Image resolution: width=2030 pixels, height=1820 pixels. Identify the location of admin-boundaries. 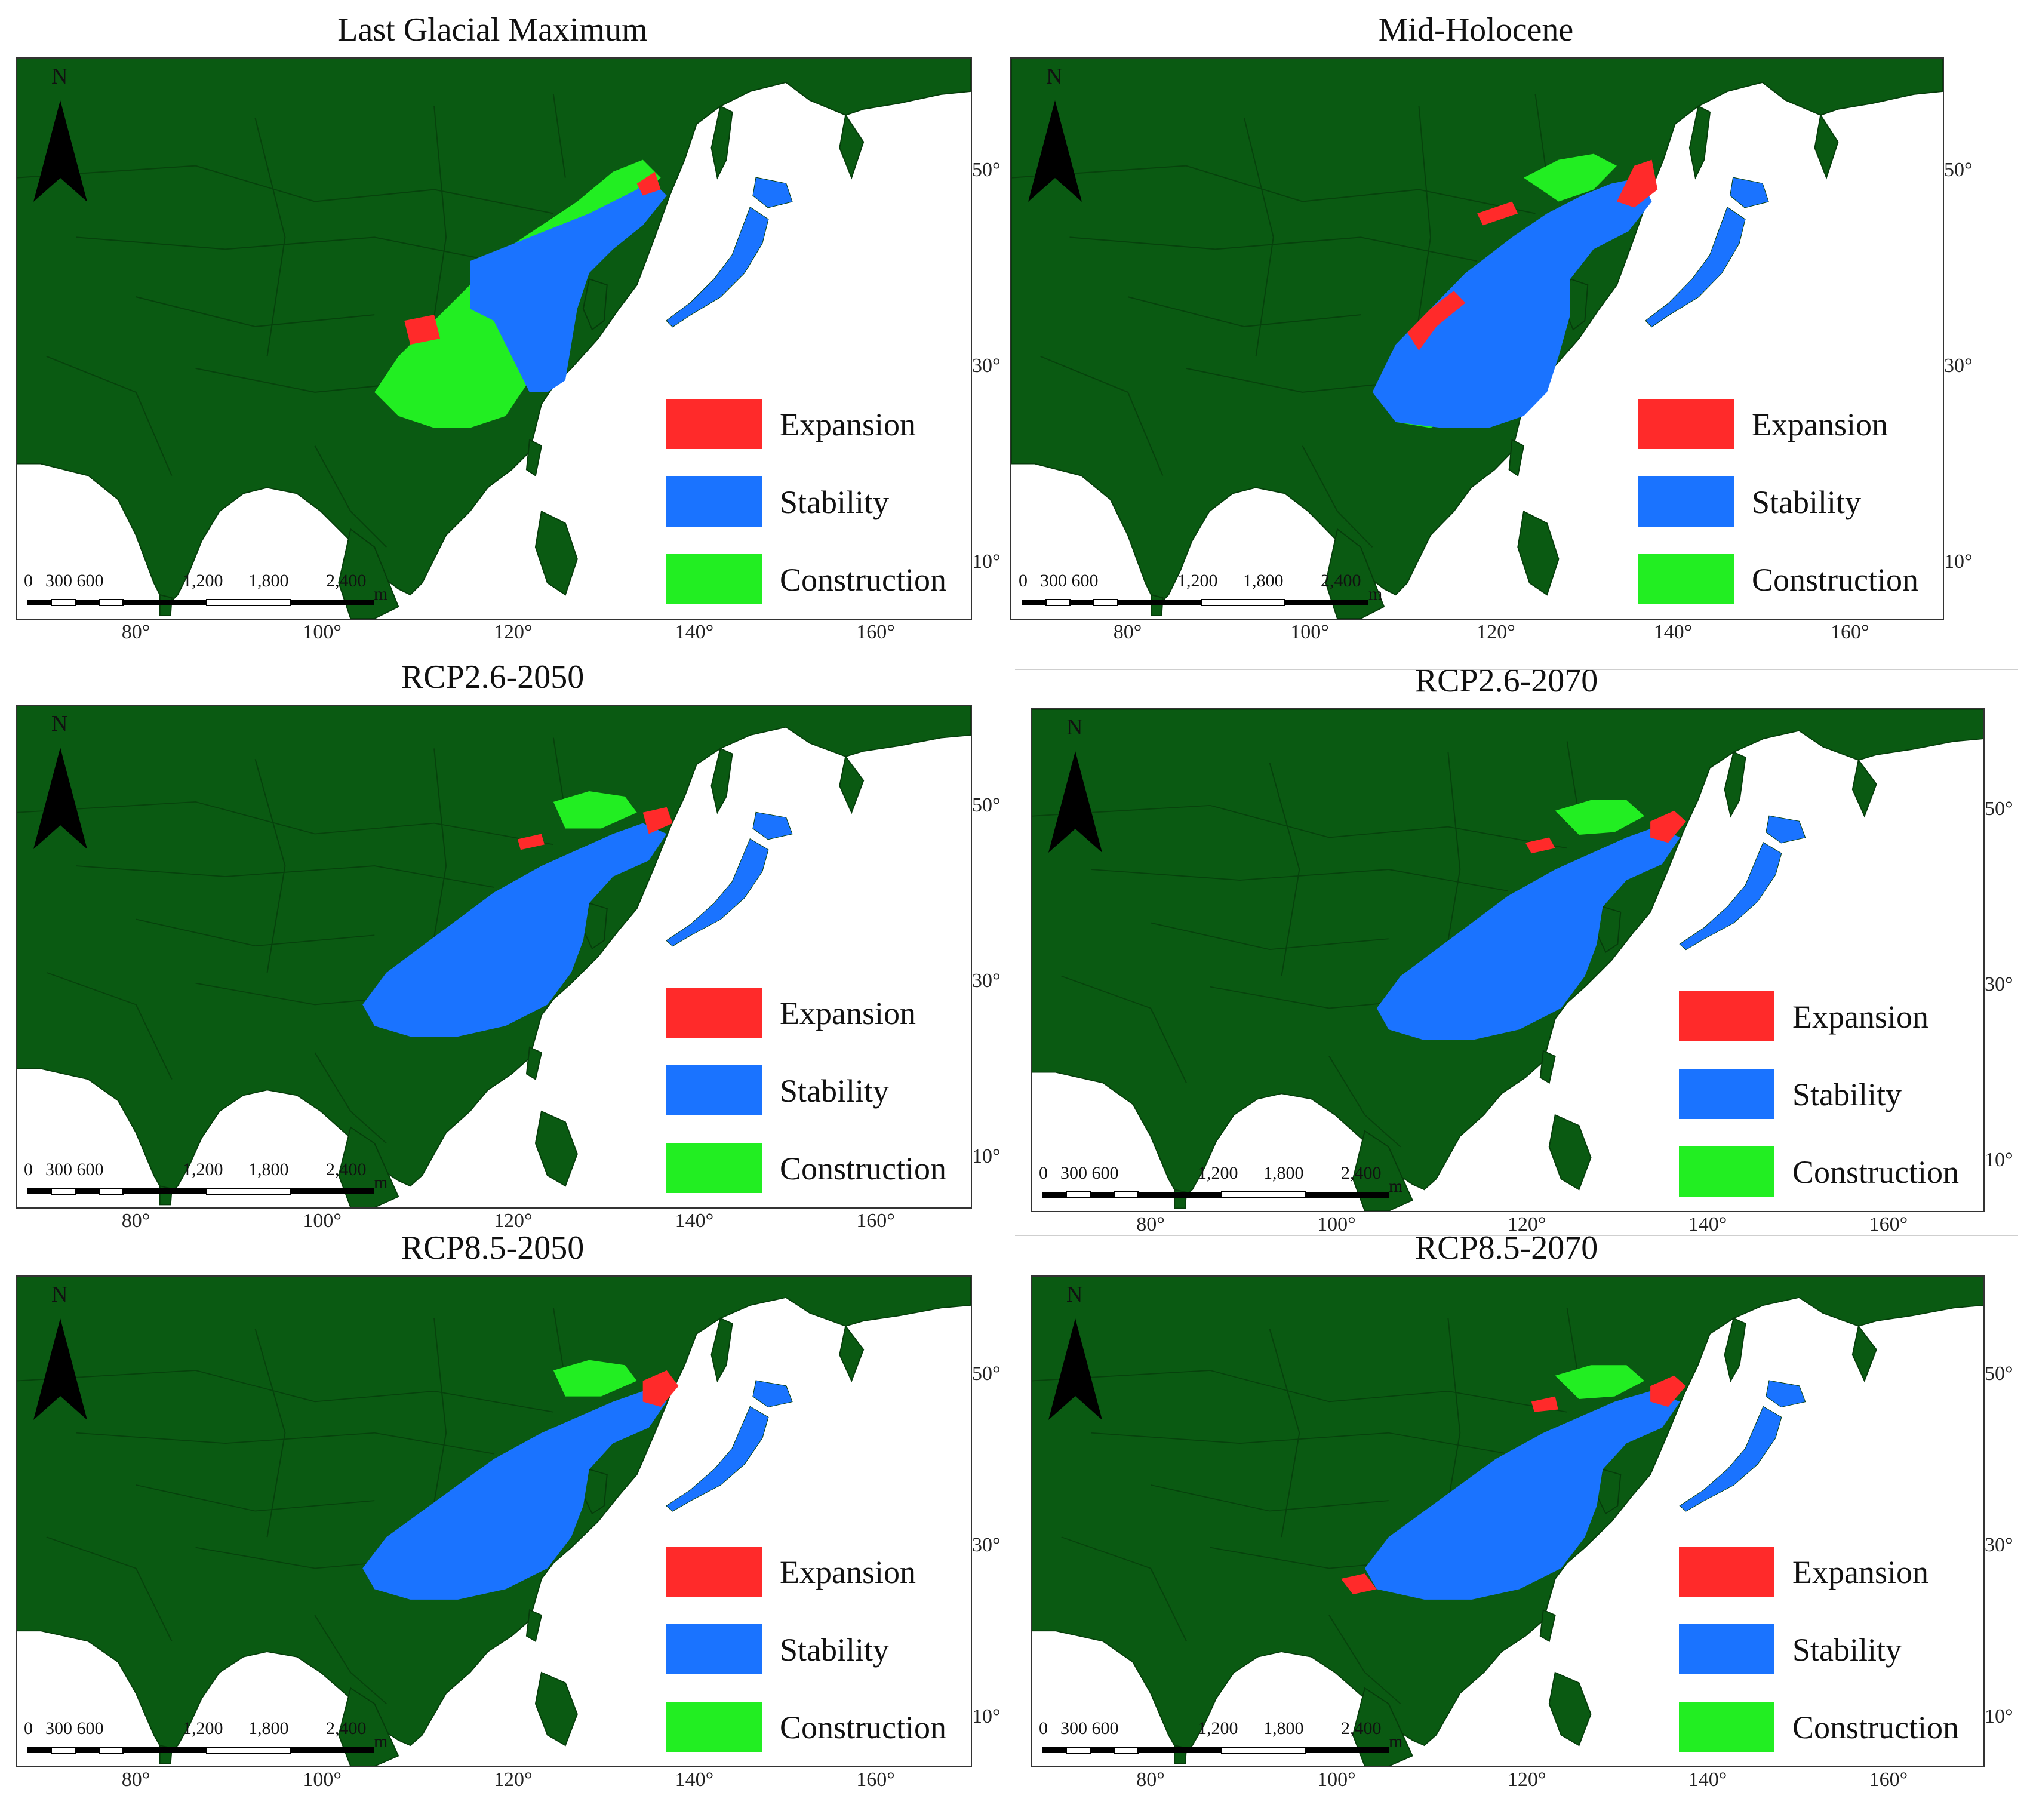
(291, 940).